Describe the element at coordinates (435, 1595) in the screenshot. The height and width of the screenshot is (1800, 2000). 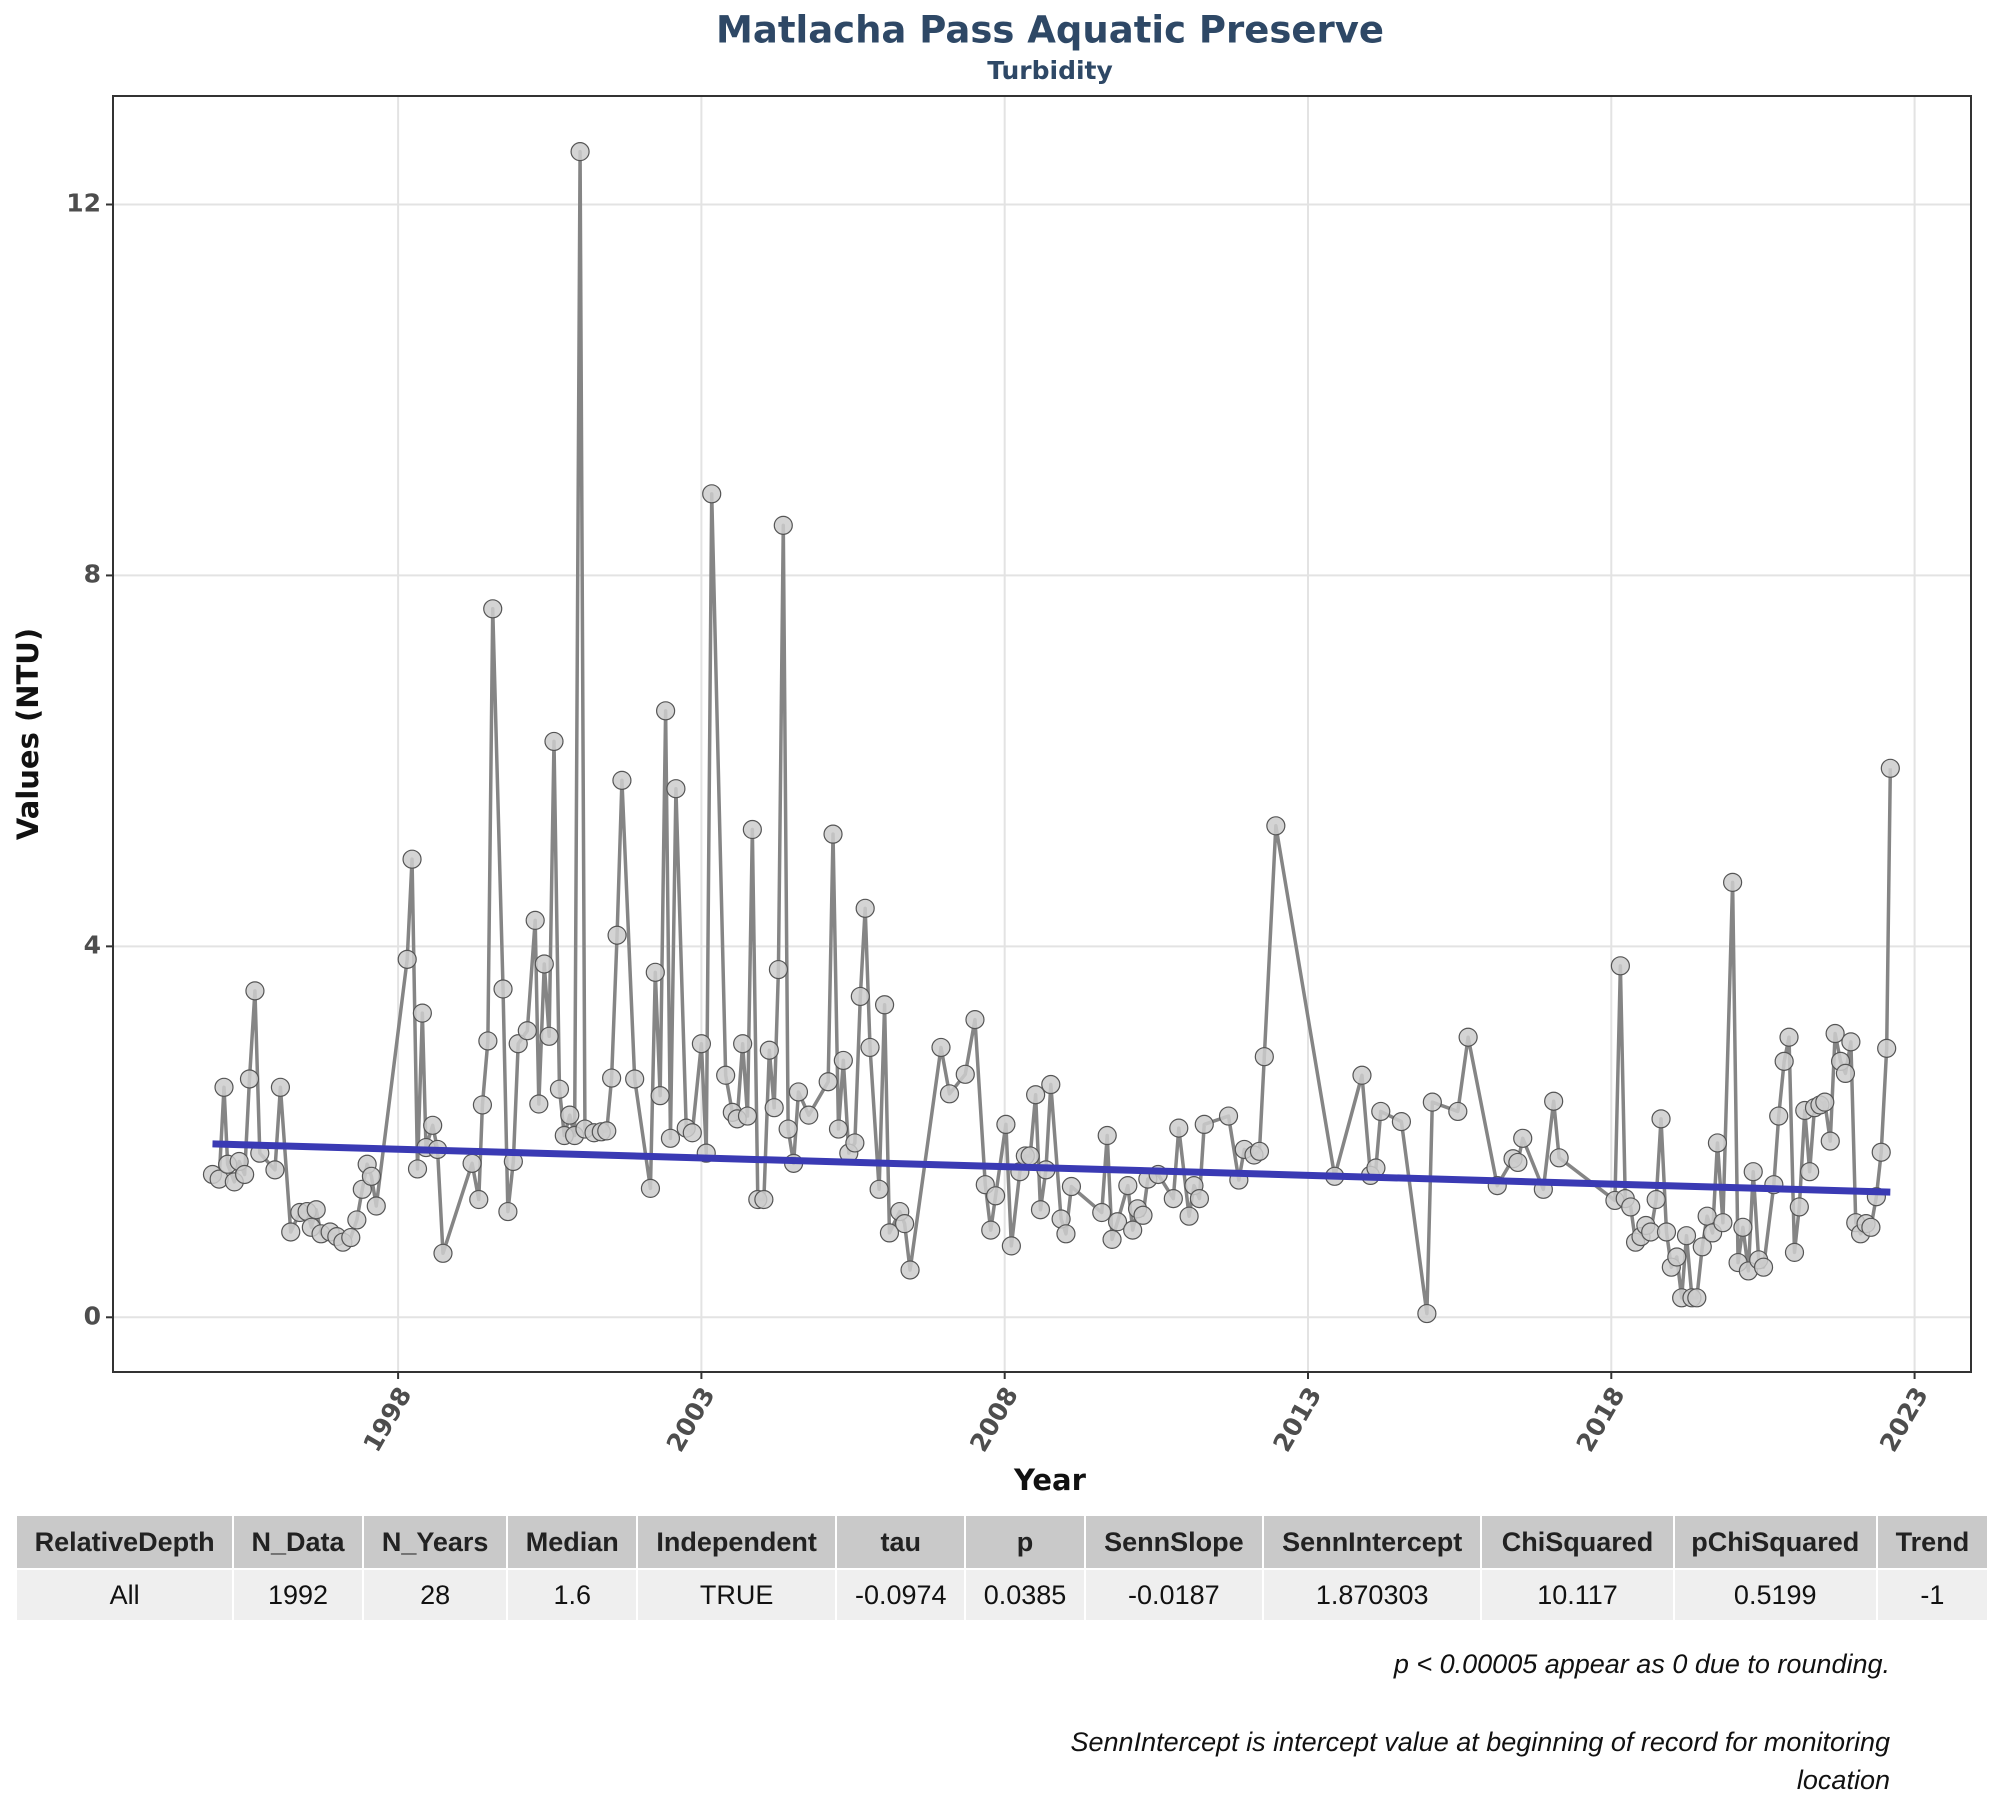
I see `table-cell: 28` at that location.